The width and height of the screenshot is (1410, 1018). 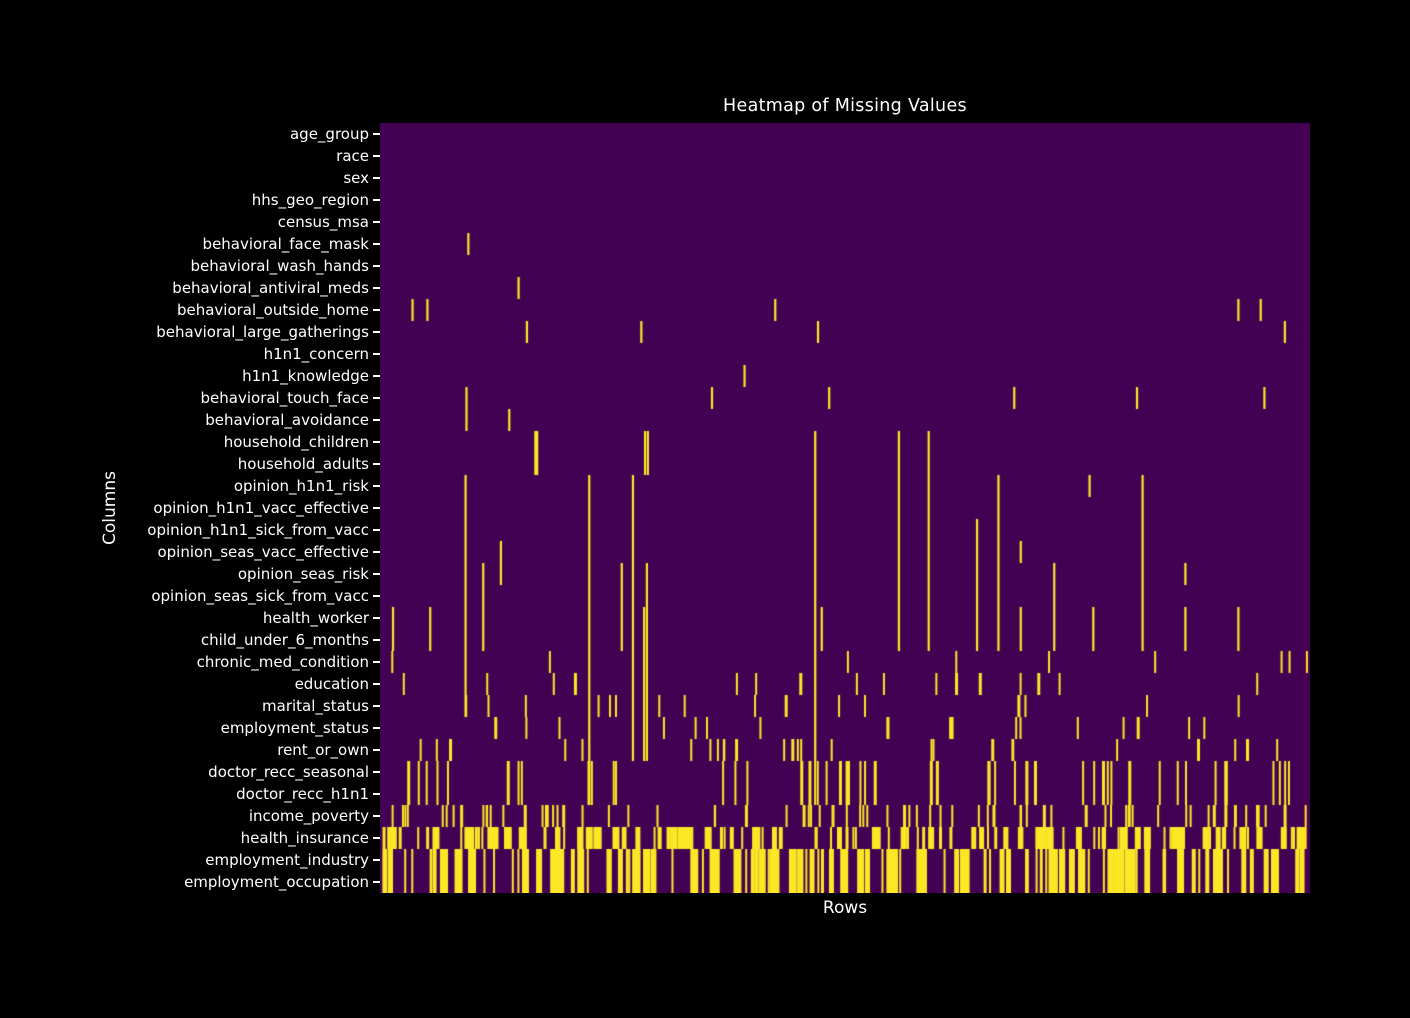 I want to click on y-tick-label: opinion_h1n1_sick_from_vacc, so click(x=258, y=530).